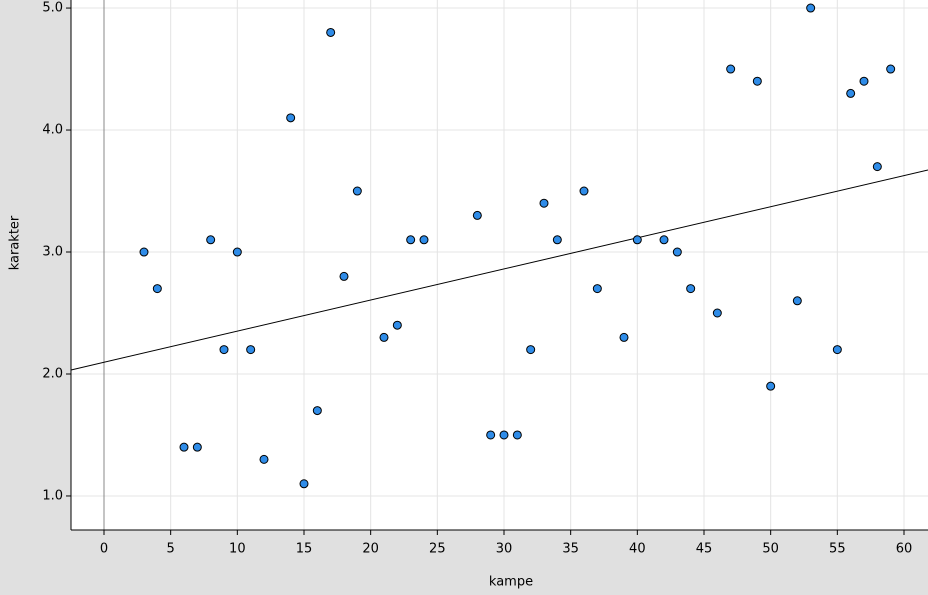  What do you see at coordinates (52, 495) in the screenshot?
I see `y-tick-label: 1.0` at bounding box center [52, 495].